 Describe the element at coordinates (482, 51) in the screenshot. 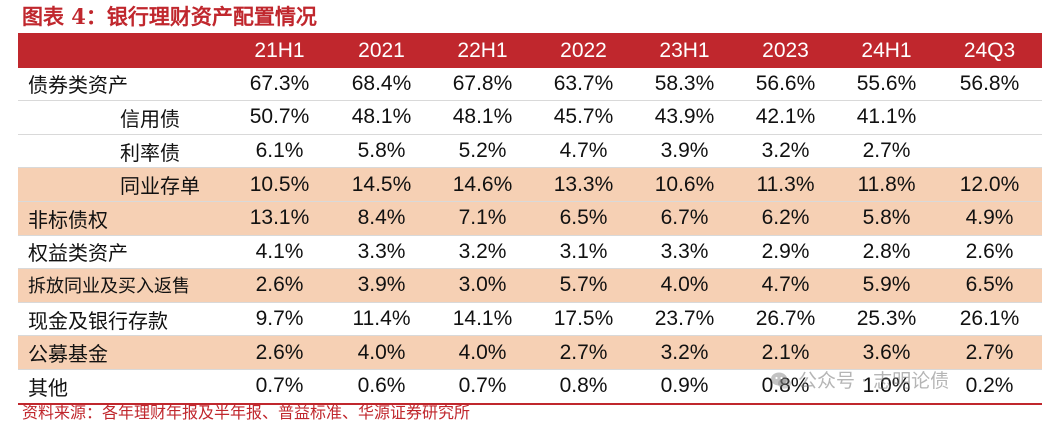

I see `column-header: 22H1` at that location.